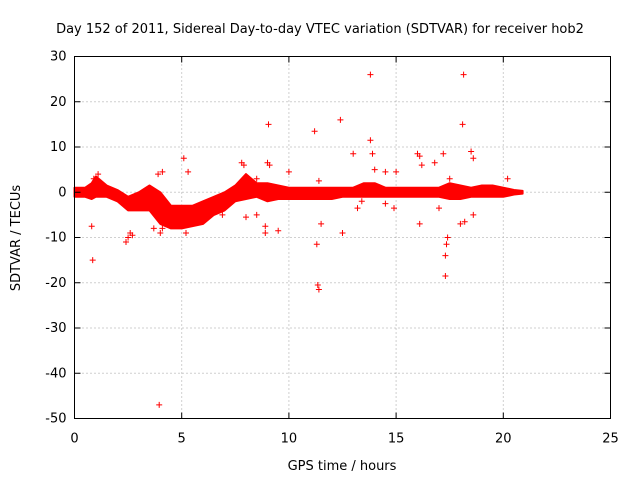  Describe the element at coordinates (55, 238) in the screenshot. I see `y-tick-label: -10` at that location.